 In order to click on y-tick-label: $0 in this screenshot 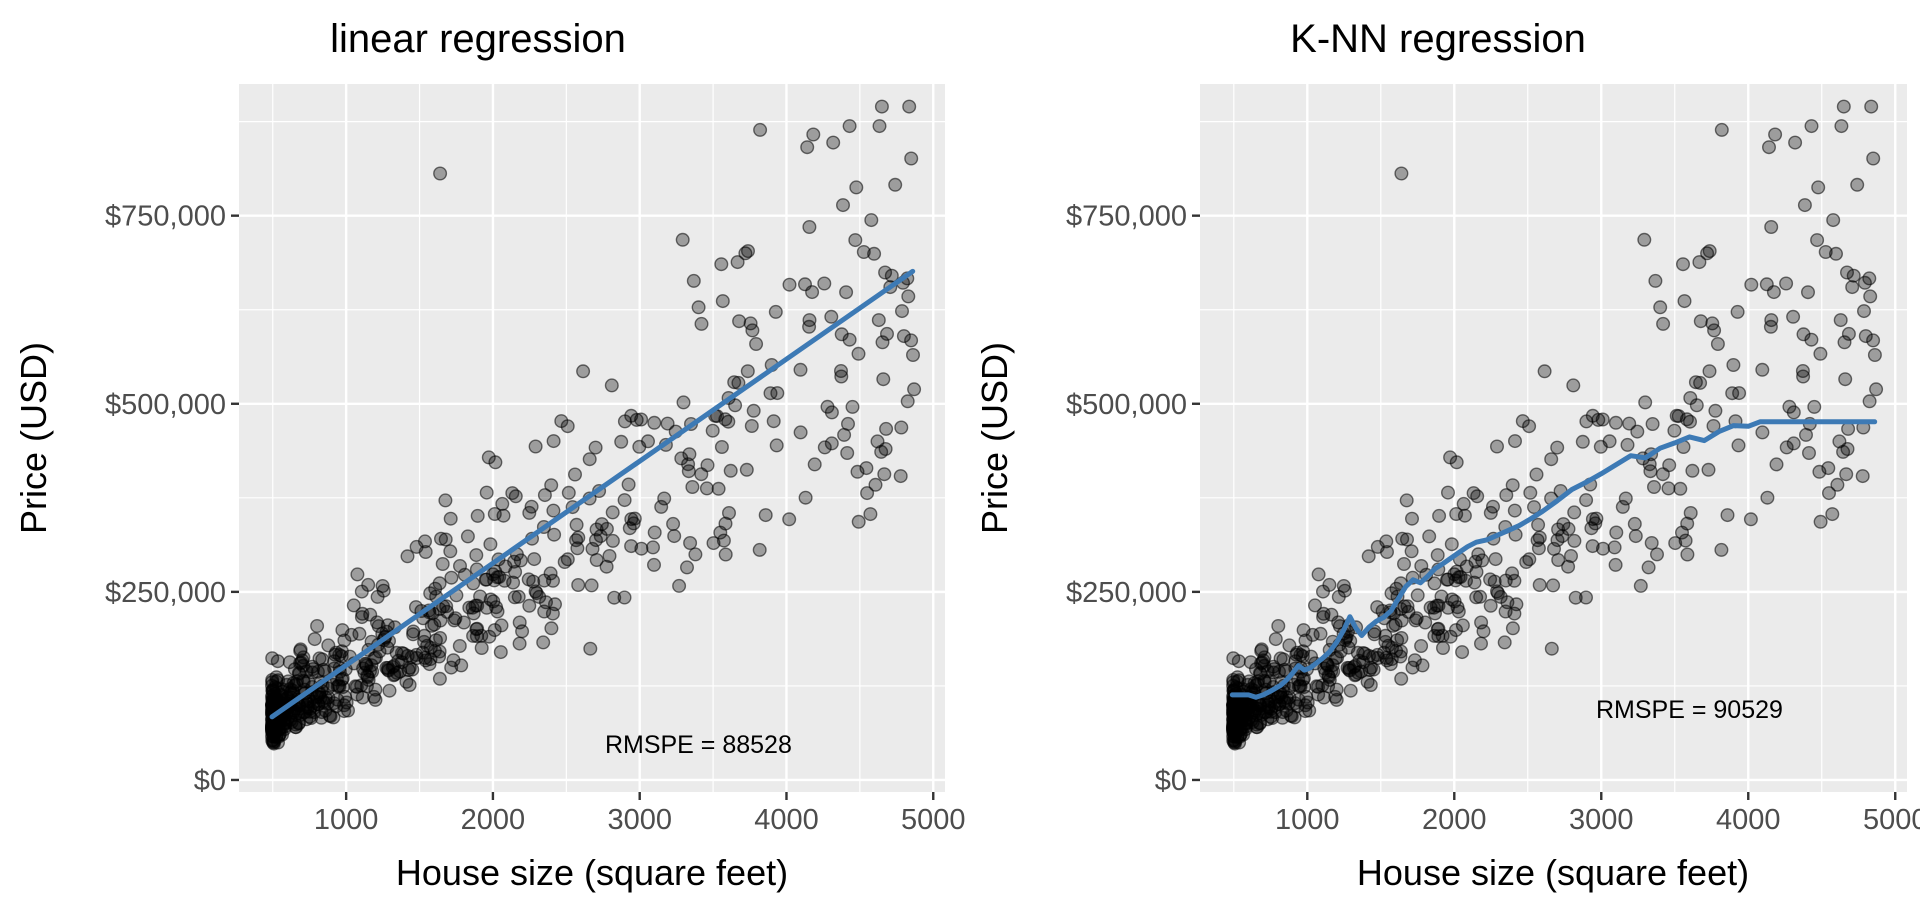, I will do `click(210, 781)`.